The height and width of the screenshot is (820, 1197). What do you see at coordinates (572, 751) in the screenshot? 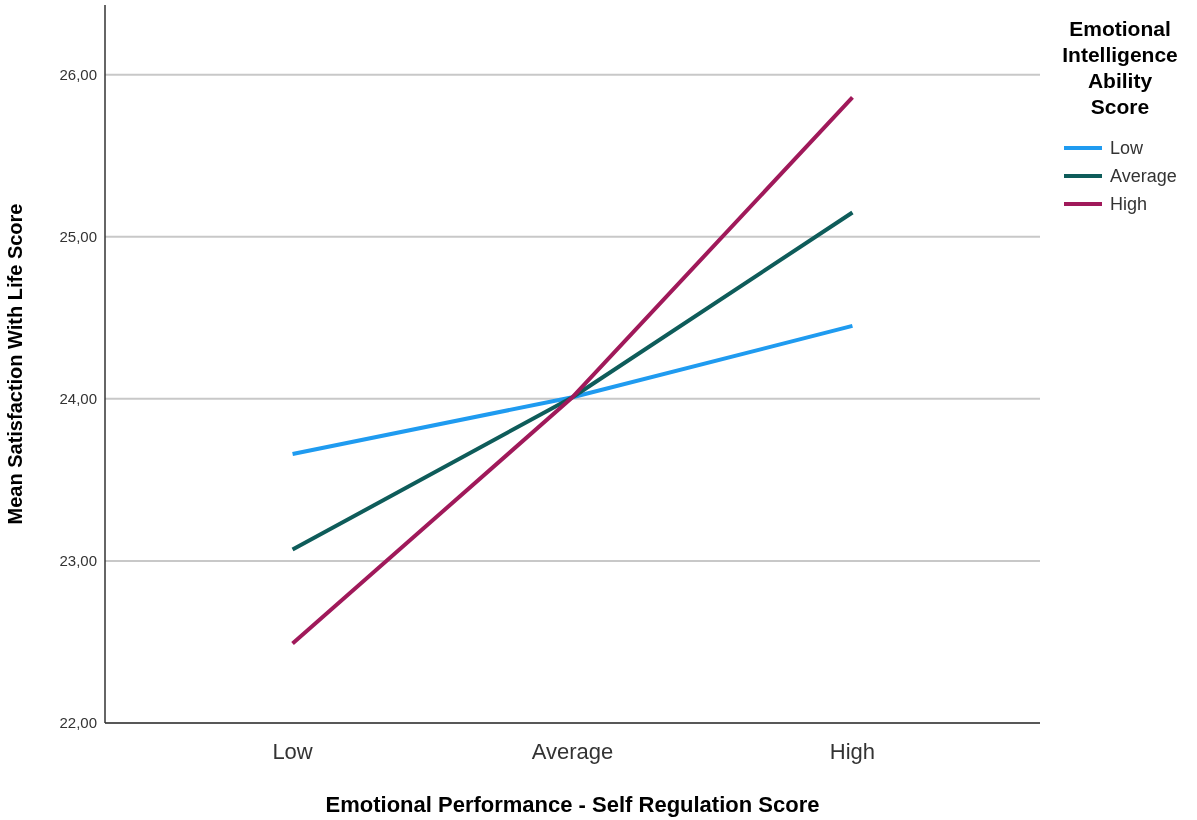
I see `x-tick-label: Average` at bounding box center [572, 751].